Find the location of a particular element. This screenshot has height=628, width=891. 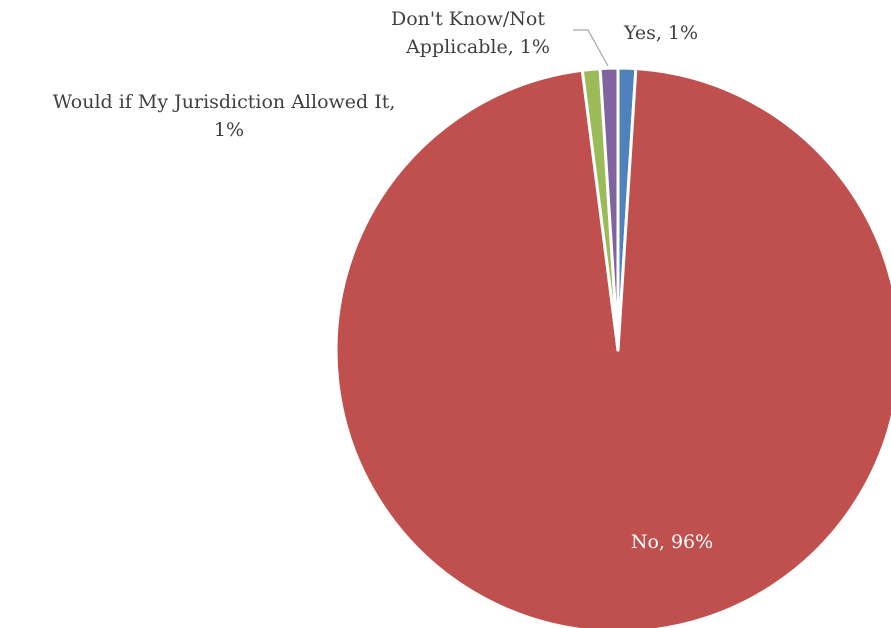

yes-data-label: Yes, 1% is located at coordinates (660, 33).